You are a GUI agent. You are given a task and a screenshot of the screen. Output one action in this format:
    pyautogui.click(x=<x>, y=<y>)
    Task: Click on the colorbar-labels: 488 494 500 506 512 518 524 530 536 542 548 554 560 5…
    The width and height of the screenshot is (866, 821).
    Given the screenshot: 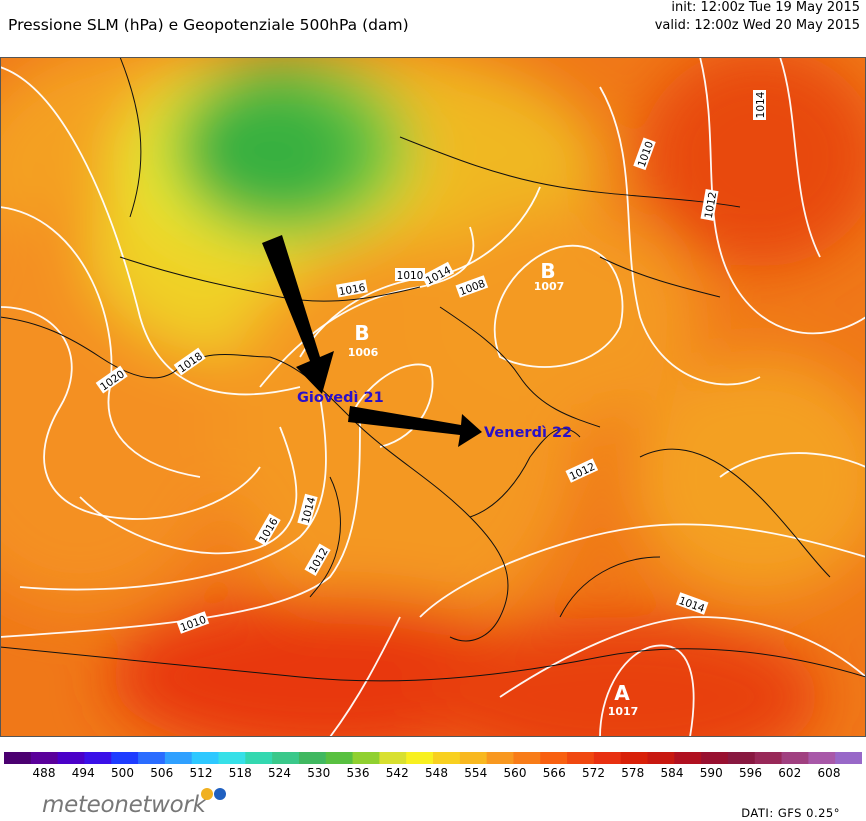 What is the action you would take?
    pyautogui.click(x=433, y=774)
    